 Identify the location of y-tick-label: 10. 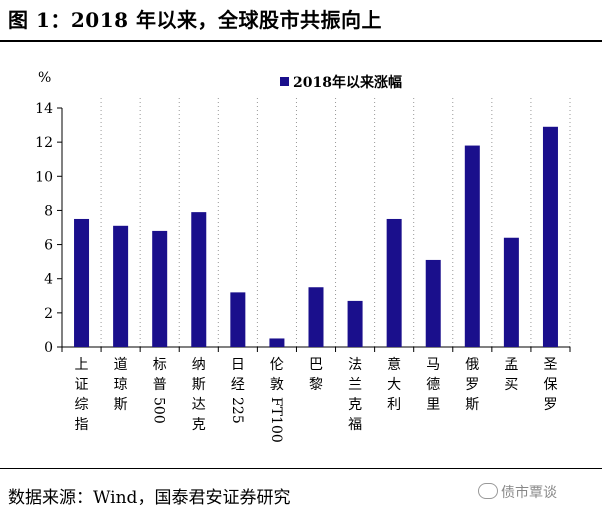
(44, 177).